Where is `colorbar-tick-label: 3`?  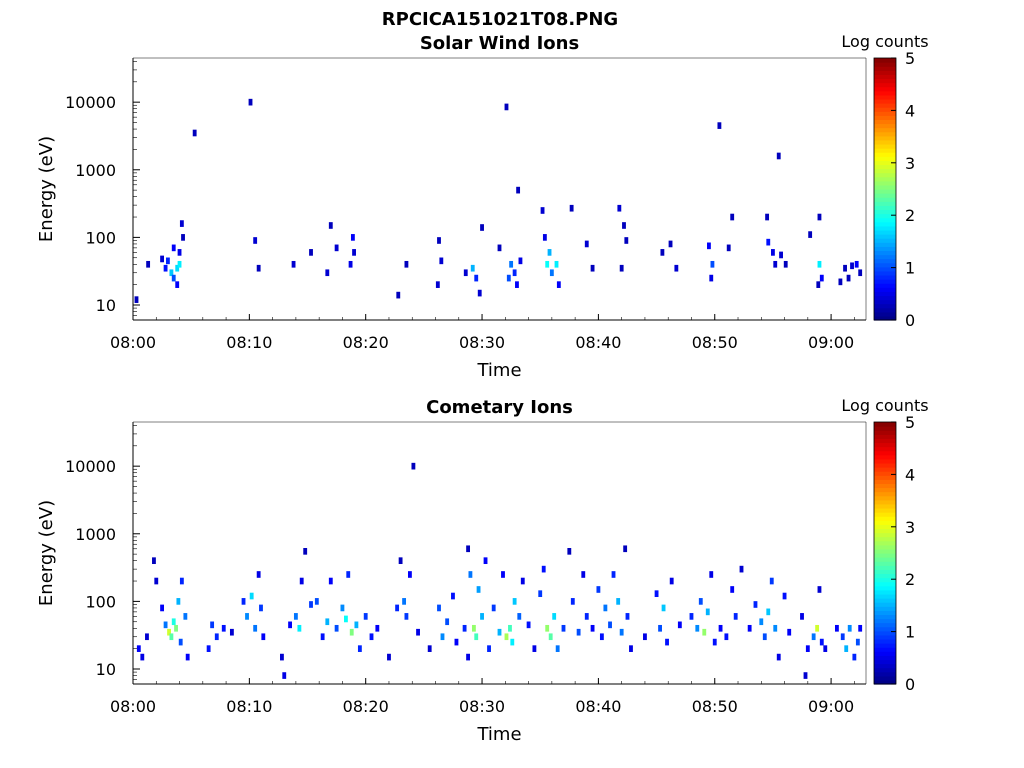
colorbar-tick-label: 3 is located at coordinates (910, 527).